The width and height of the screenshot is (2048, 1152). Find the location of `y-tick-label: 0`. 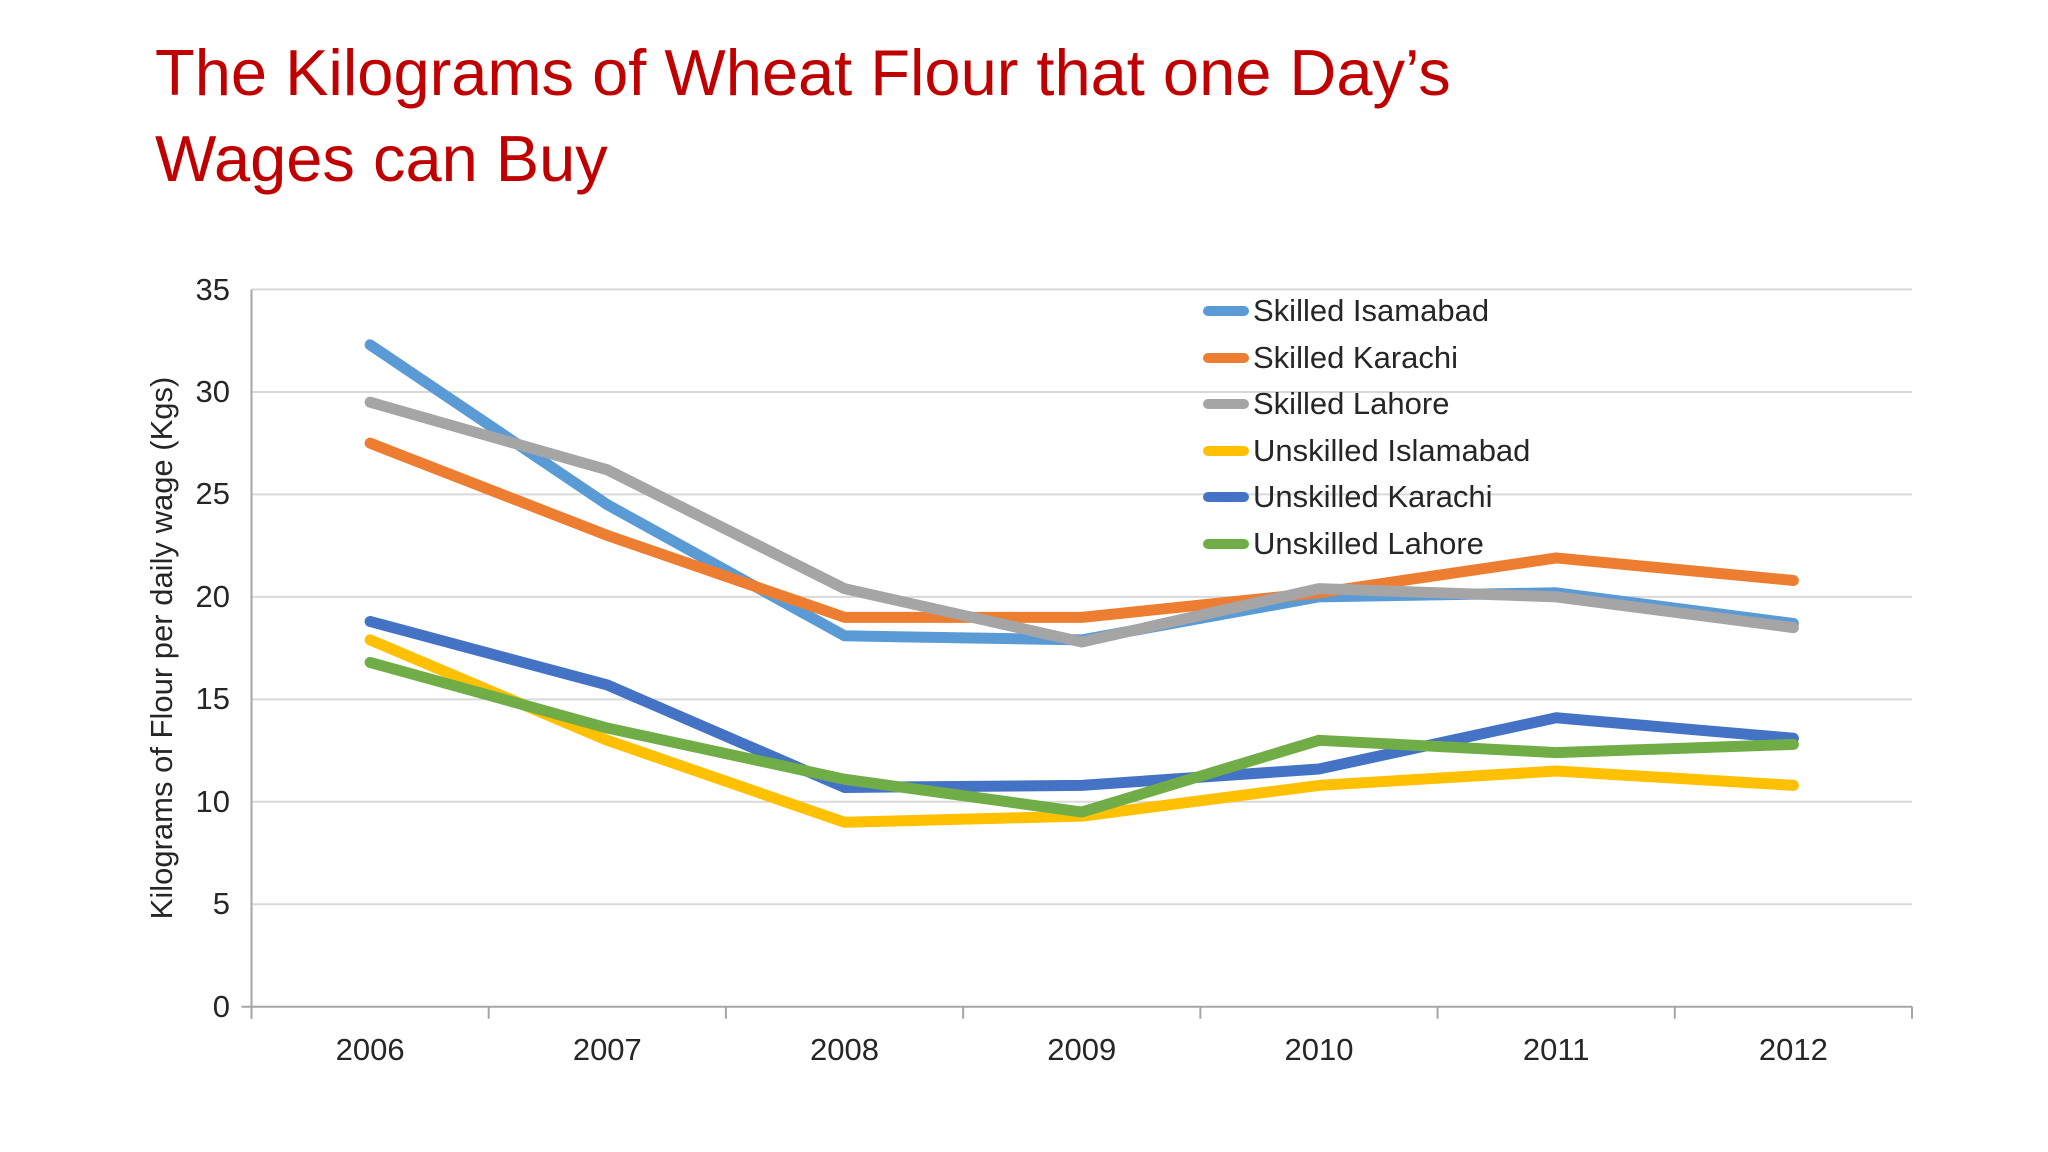

y-tick-label: 0 is located at coordinates (221, 1006).